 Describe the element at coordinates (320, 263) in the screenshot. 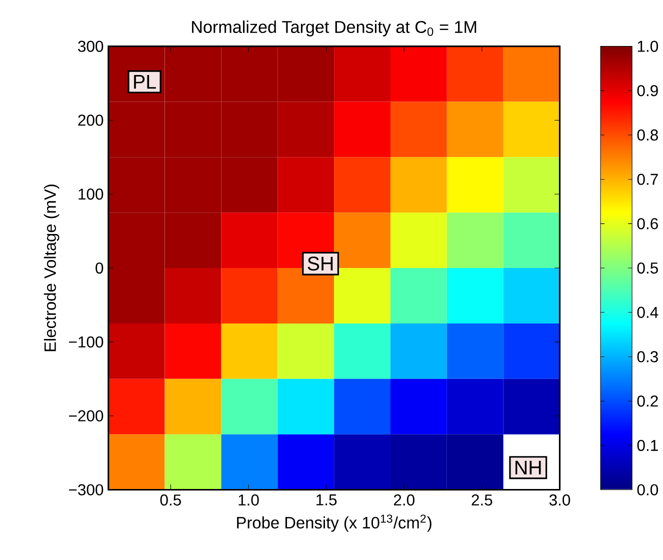

I see `annotation: SH` at that location.